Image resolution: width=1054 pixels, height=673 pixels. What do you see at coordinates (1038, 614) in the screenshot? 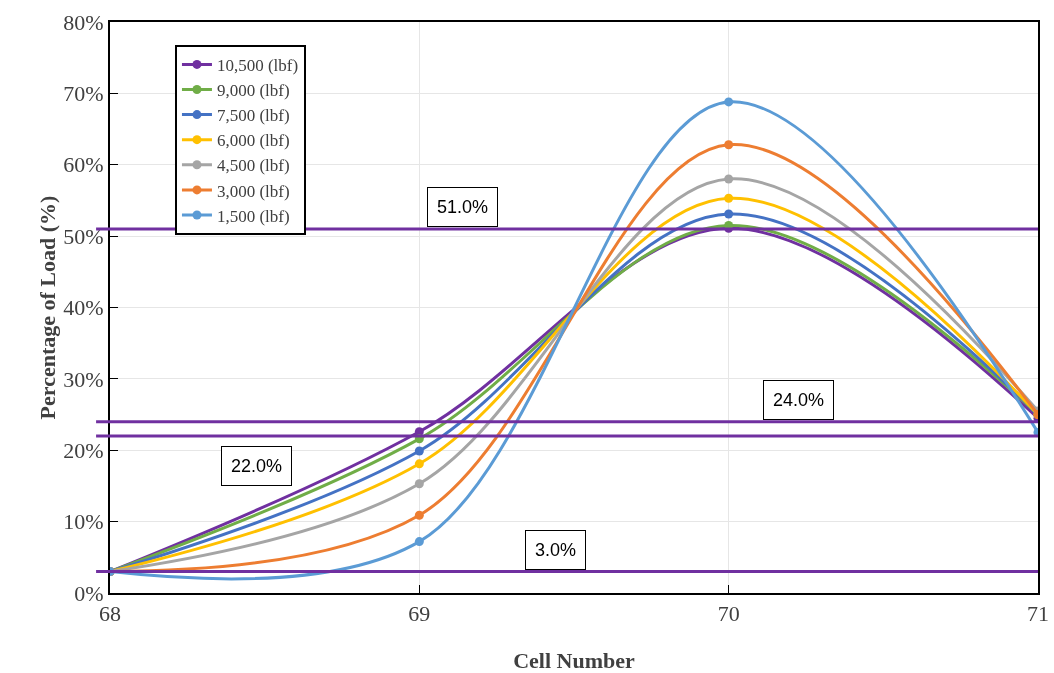
I see `x-tick-label: 71` at bounding box center [1038, 614].